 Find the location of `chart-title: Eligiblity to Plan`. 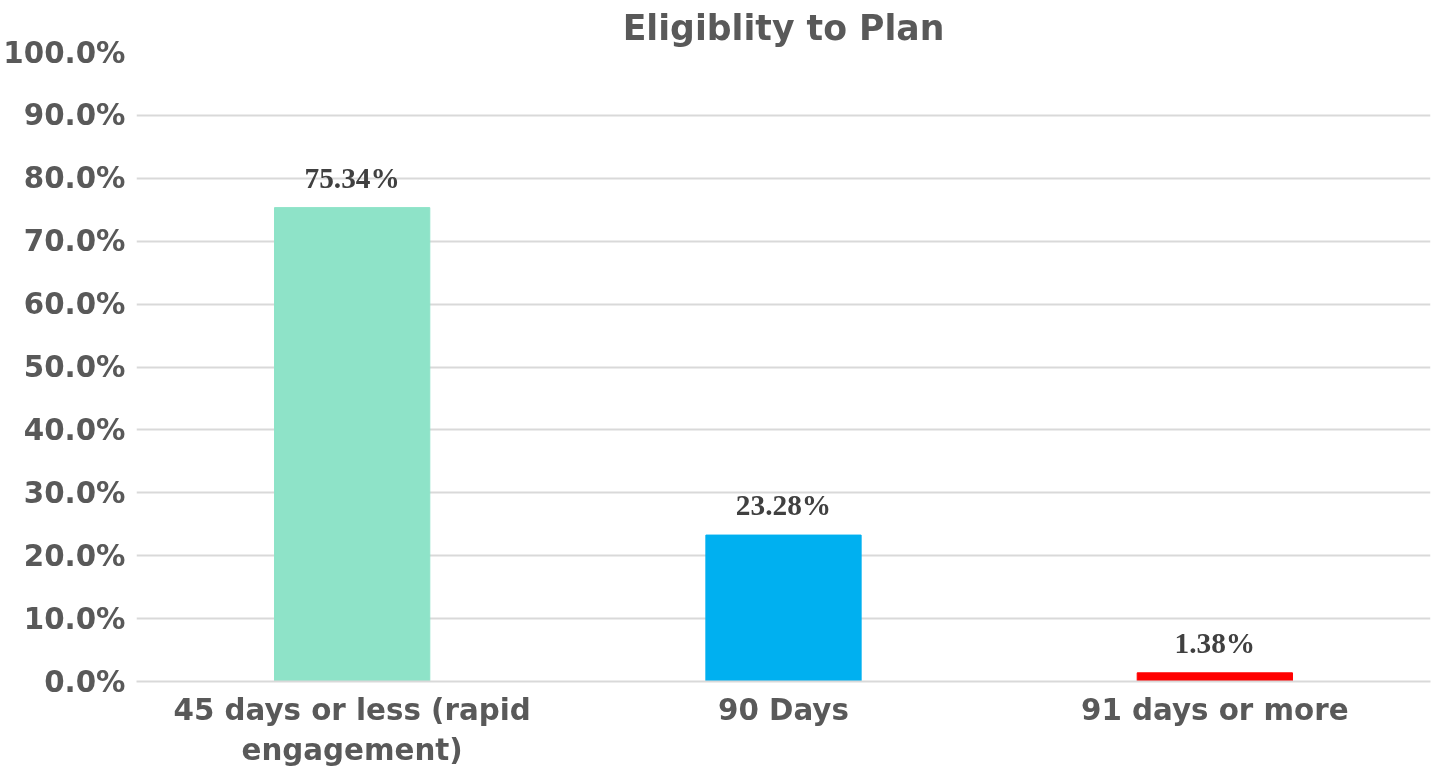

chart-title: Eligiblity to Plan is located at coordinates (783, 27).